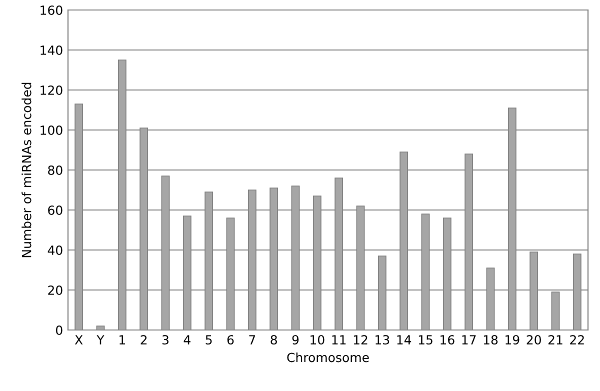 The width and height of the screenshot is (600, 391). I want to click on x-tick-label: 3, so click(165, 340).